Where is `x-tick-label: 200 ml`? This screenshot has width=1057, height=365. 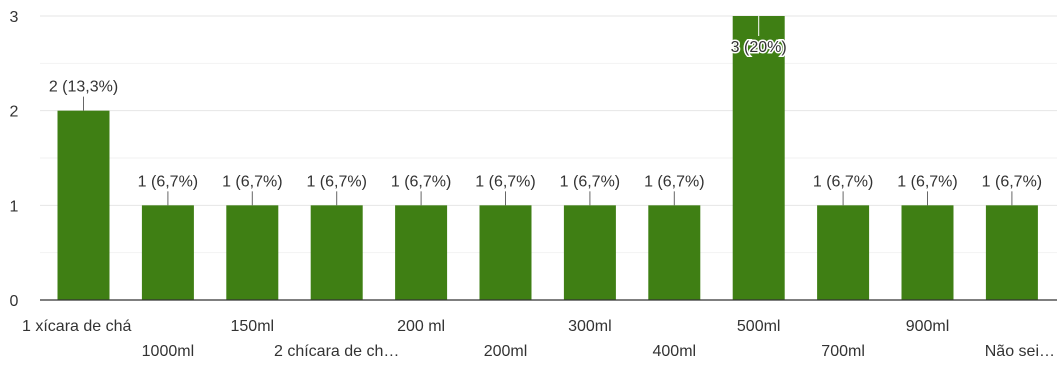
x-tick-label: 200 ml is located at coordinates (421, 326).